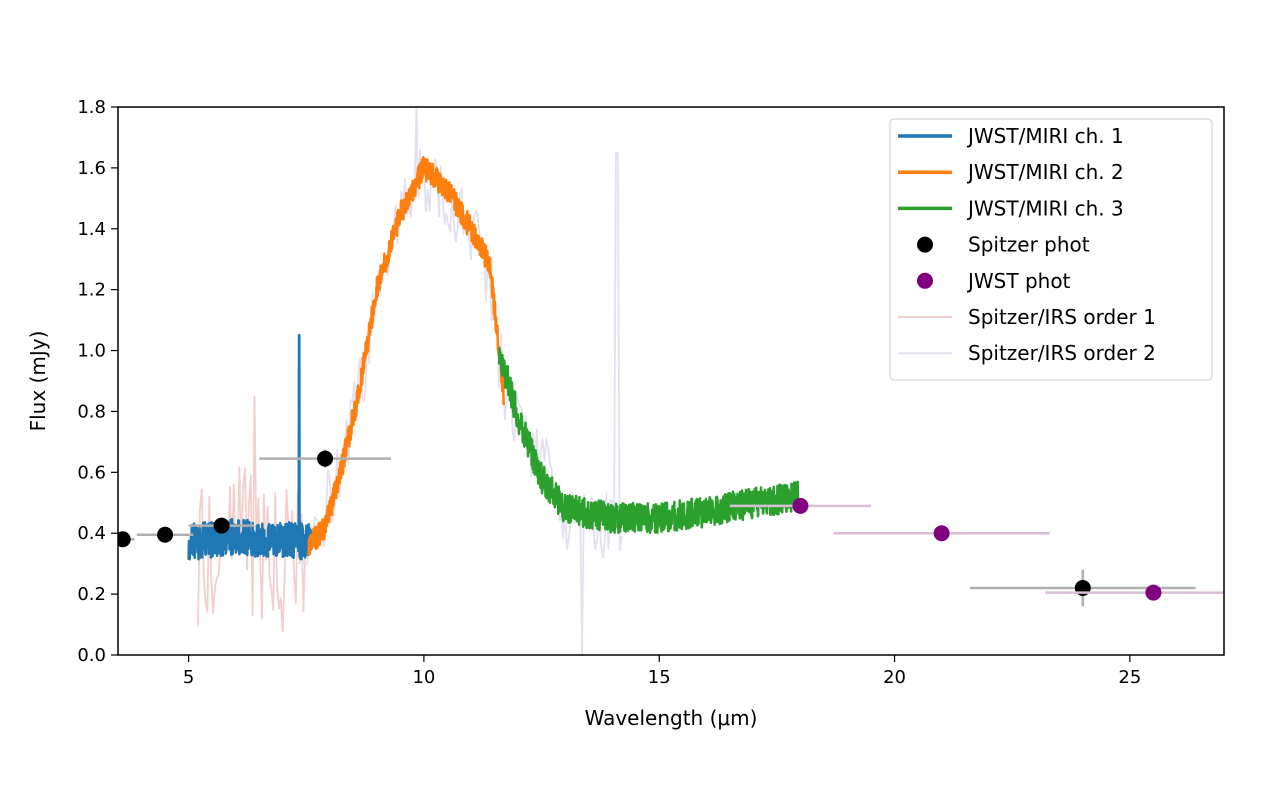  What do you see at coordinates (91, 655) in the screenshot?
I see `y-tick-label: 0.0` at bounding box center [91, 655].